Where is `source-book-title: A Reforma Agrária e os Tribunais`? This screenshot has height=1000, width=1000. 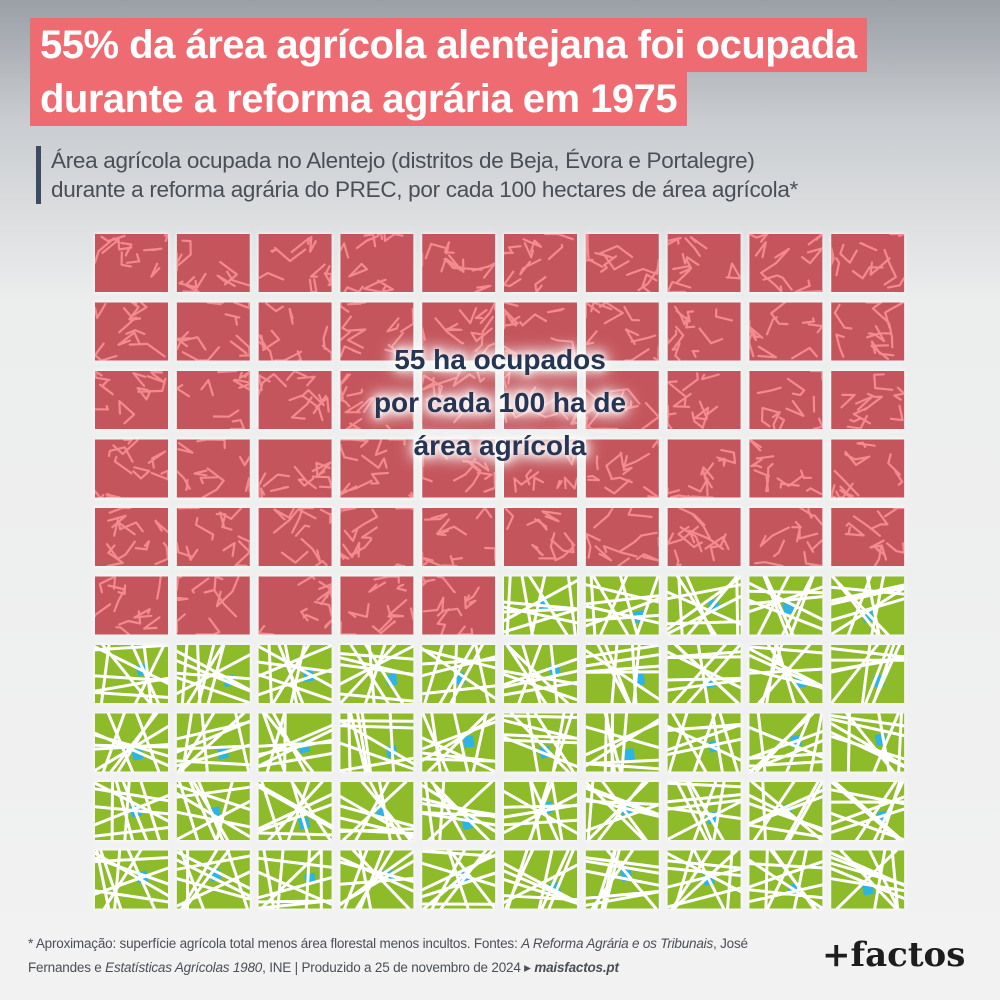 source-book-title: A Reforma Agrária e os Tribunais is located at coordinates (617, 943).